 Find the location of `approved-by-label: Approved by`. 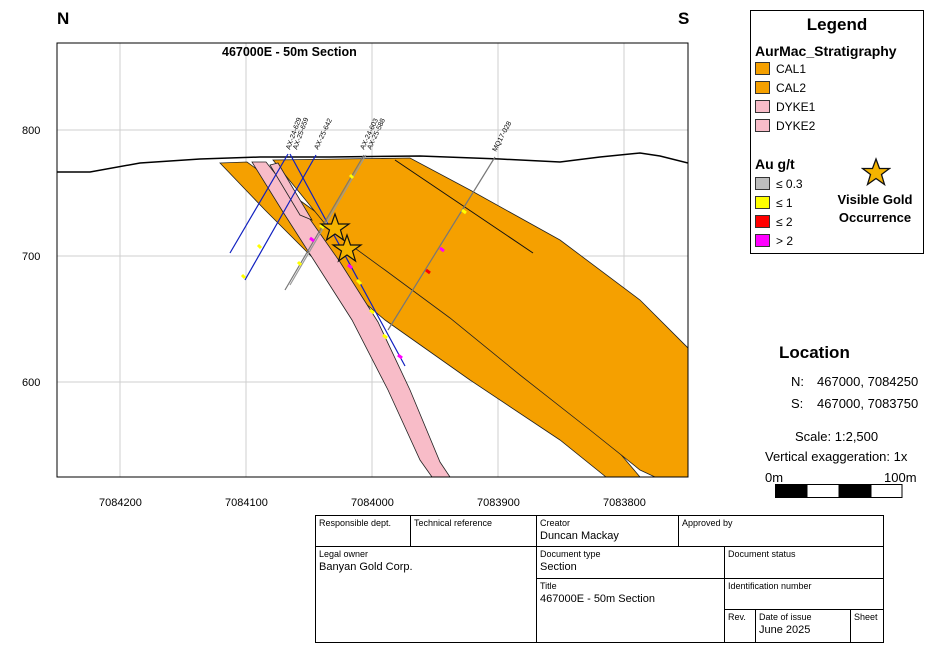

approved-by-label: Approved by is located at coordinates (707, 523).